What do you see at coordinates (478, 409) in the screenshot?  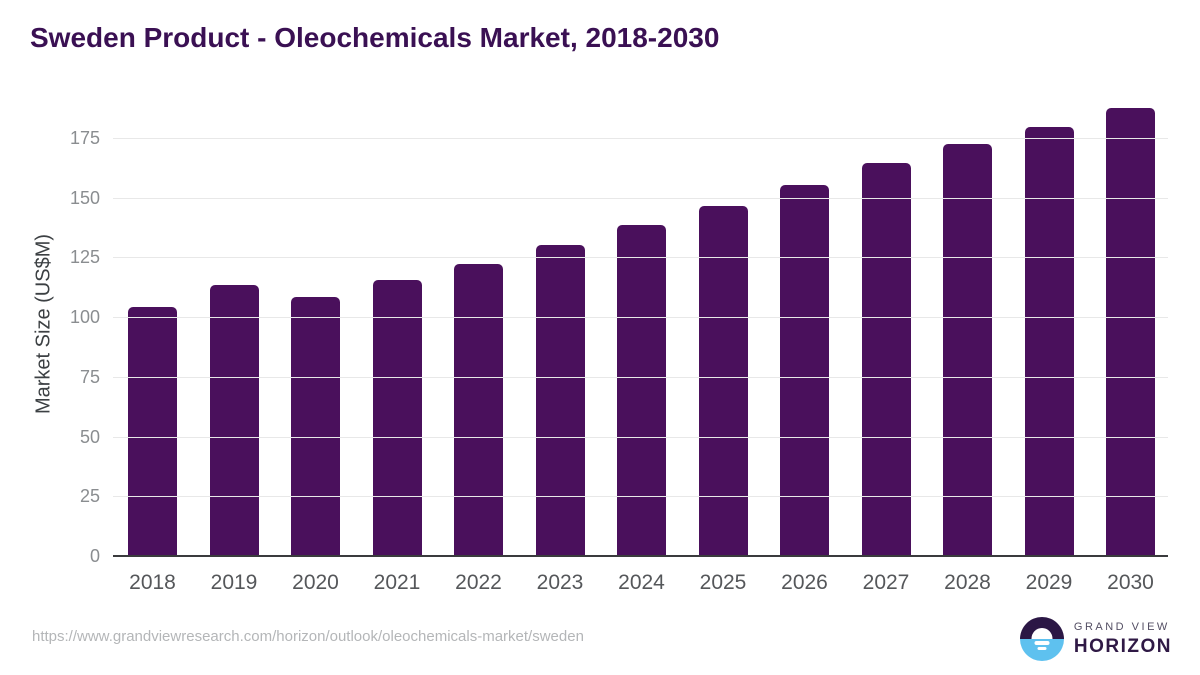 I see `bar-2022` at bounding box center [478, 409].